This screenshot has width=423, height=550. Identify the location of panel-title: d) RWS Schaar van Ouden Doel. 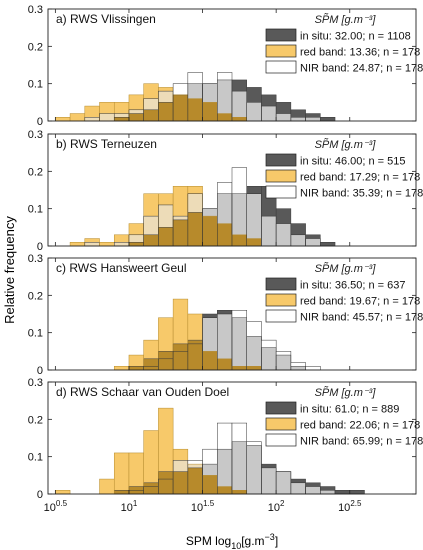
(142, 392).